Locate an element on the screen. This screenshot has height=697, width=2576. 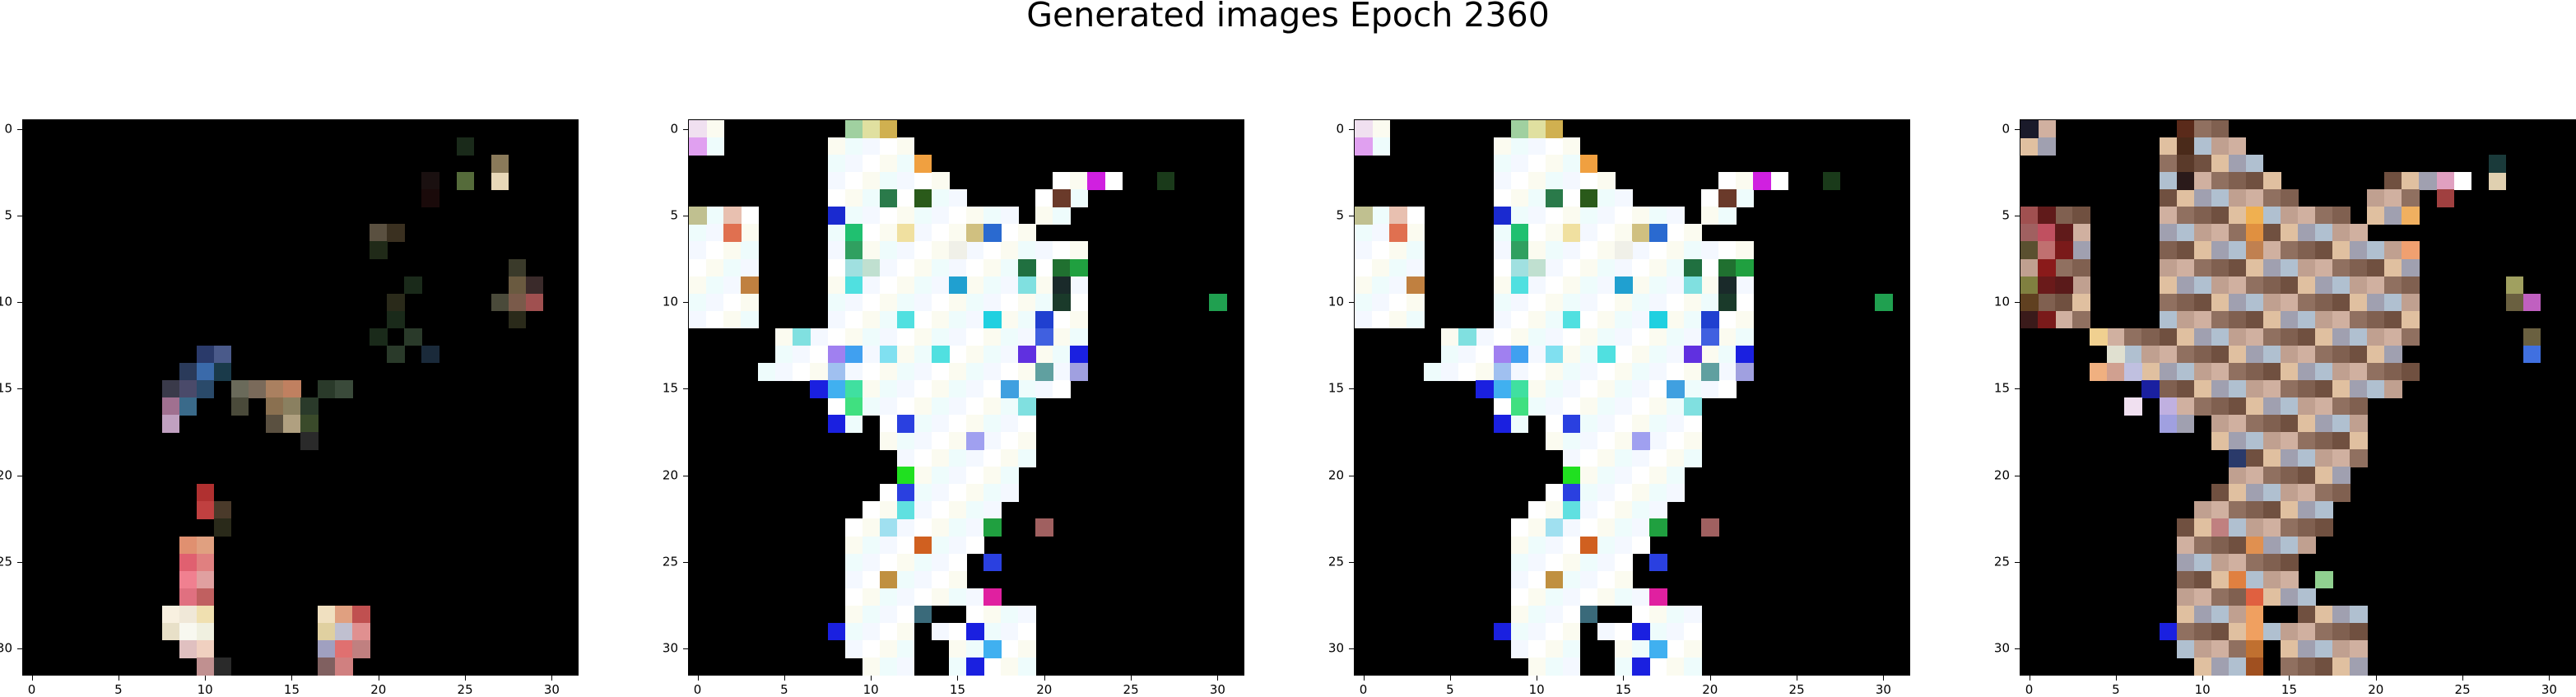
y-tick-mark is located at coordinates (1351, 563).